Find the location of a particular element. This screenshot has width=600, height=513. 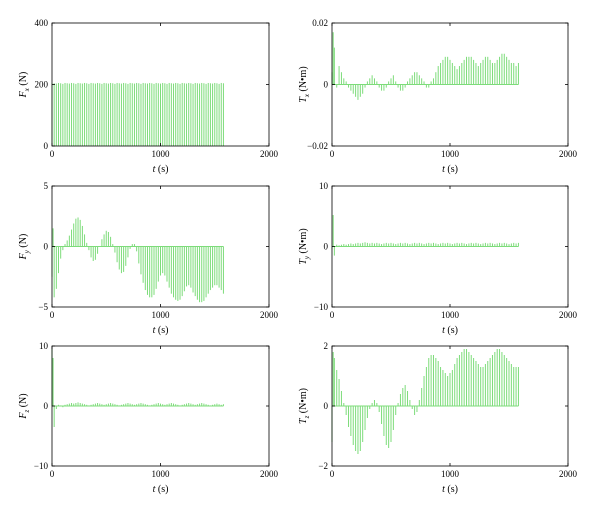

y-axis-label: Ty (N•m) is located at coordinates (304, 246).